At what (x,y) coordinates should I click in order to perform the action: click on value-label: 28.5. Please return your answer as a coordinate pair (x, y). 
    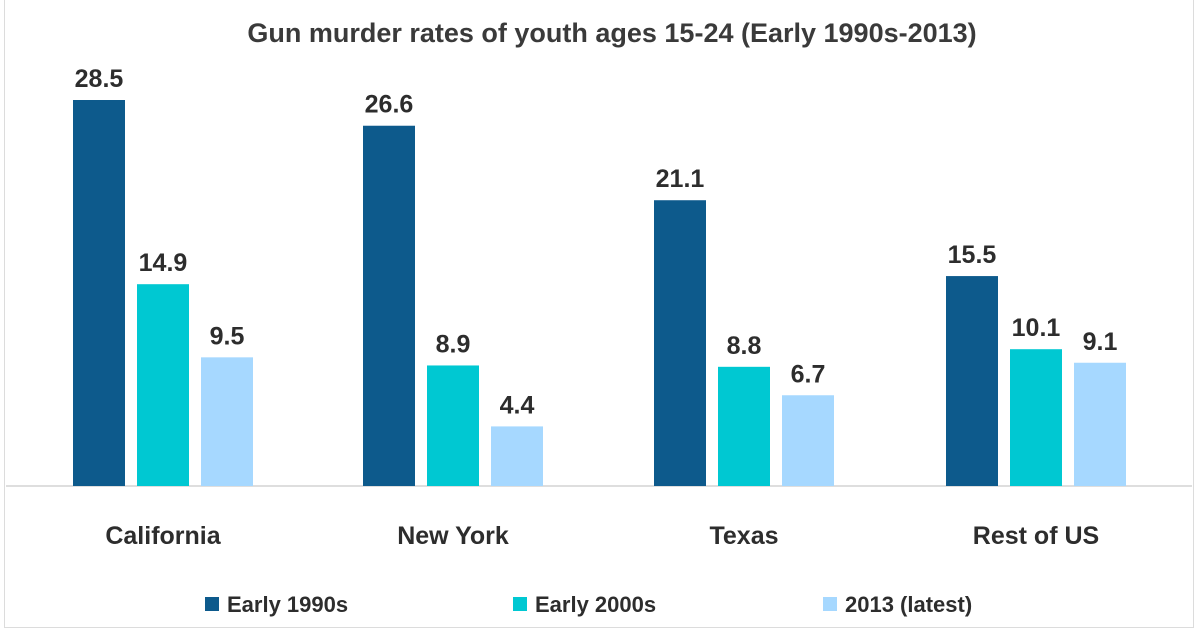
    Looking at the image, I should click on (99, 79).